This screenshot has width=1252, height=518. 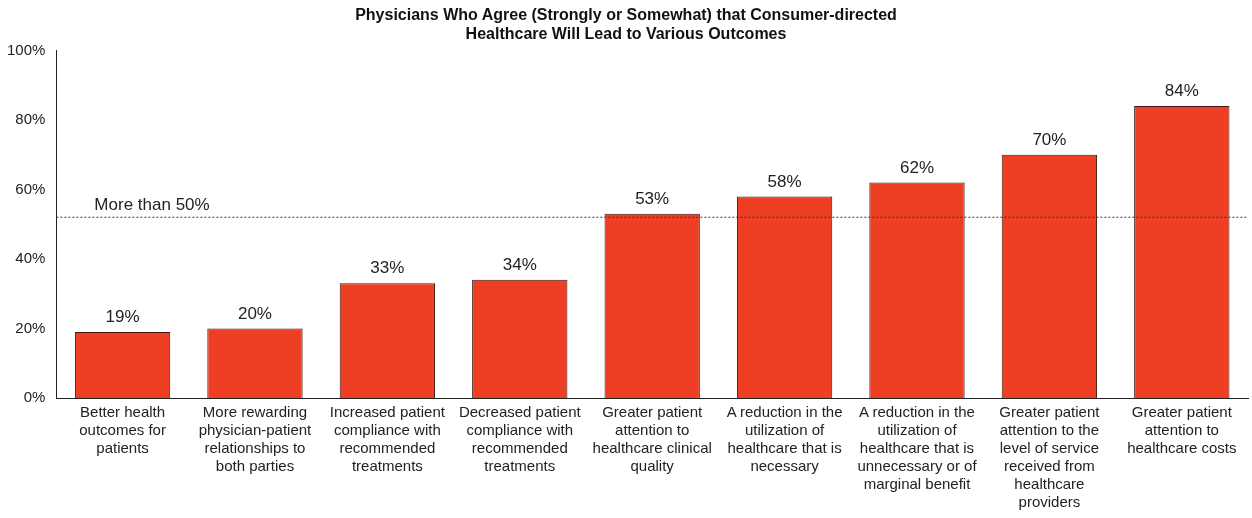 What do you see at coordinates (1049, 139) in the screenshot?
I see `data-label: 70%` at bounding box center [1049, 139].